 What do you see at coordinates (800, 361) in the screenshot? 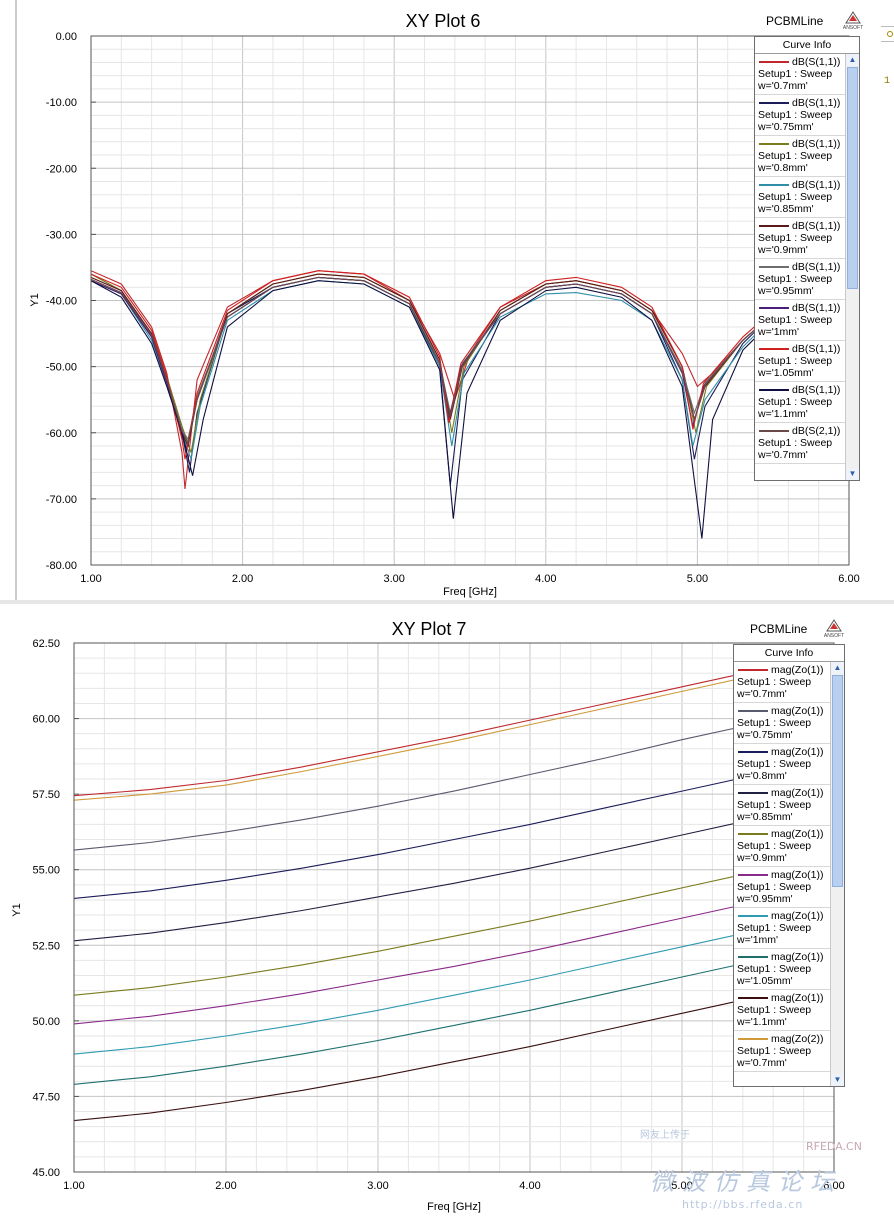
I see `legend-item: dB(S(1,1)) Setup1 : Sweep w='1.05mm'` at bounding box center [800, 361].